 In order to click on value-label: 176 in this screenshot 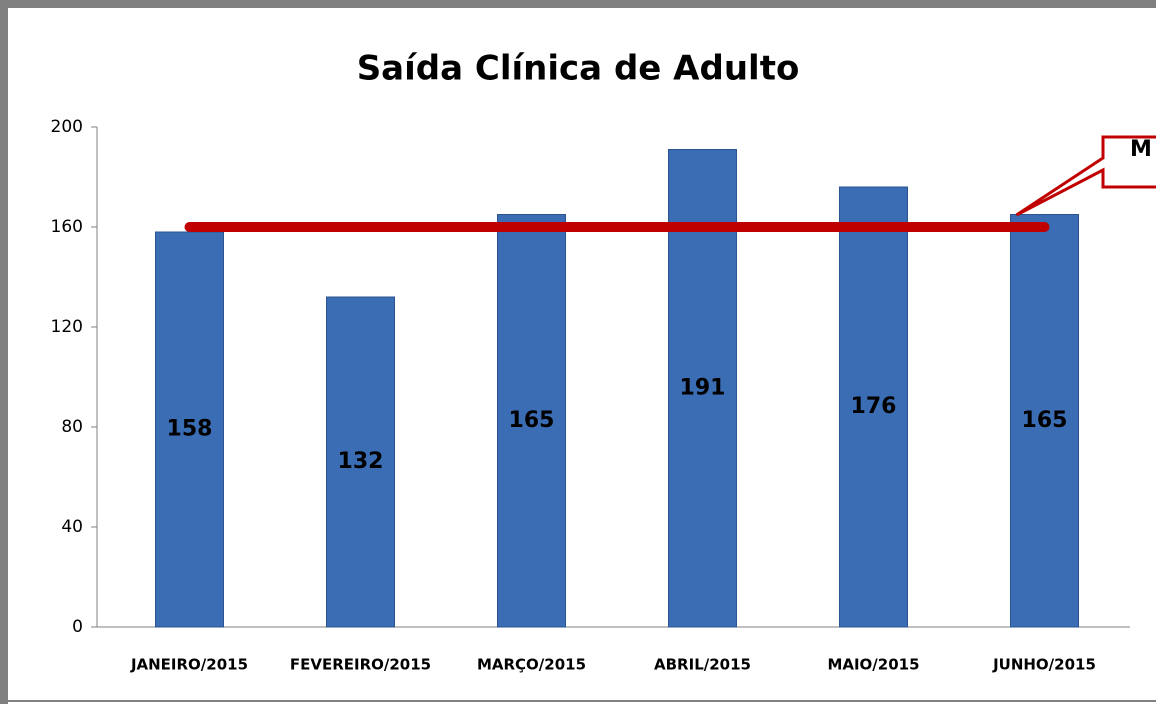, I will do `click(874, 406)`.